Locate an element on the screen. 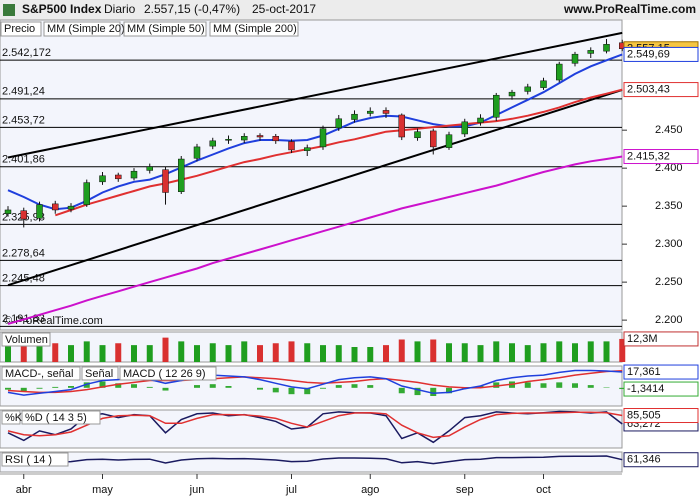 This screenshot has width=700, height=500. x-tick-label: jun is located at coordinates (197, 490).